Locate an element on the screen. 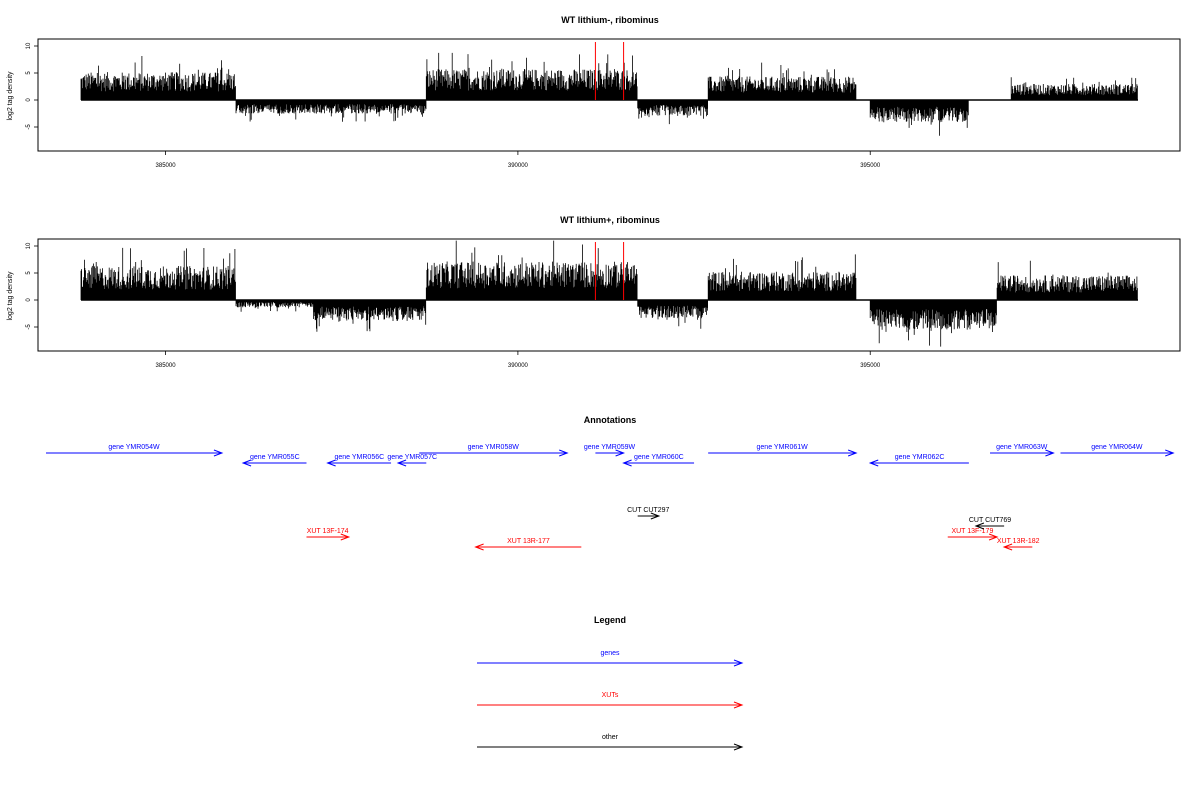  legend-arrow-genes is located at coordinates (610, 663).